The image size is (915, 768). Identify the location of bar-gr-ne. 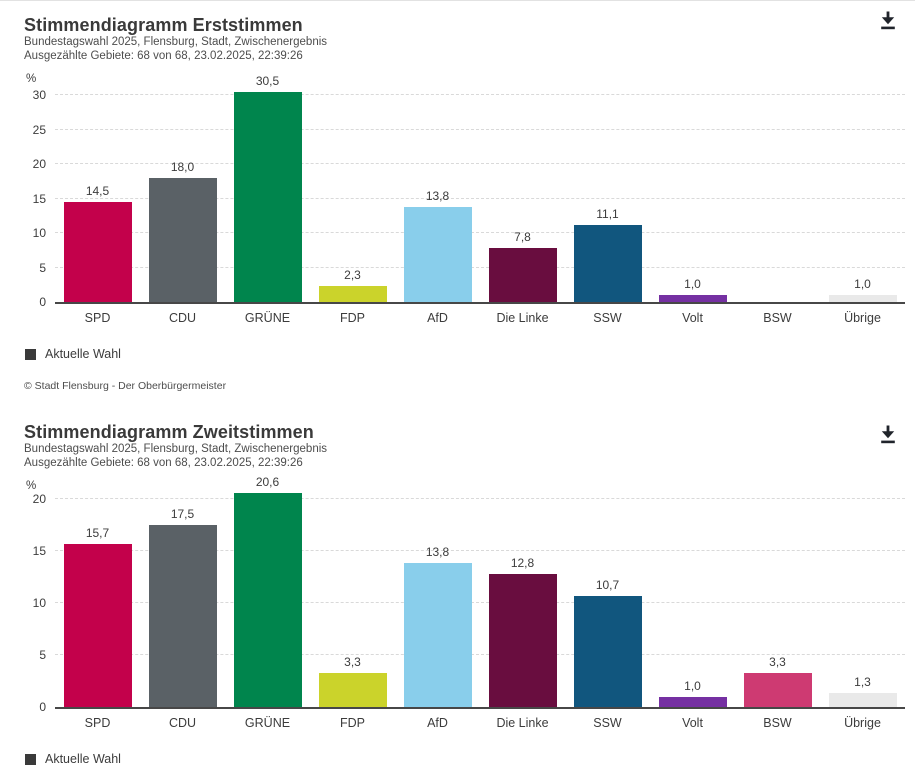
(267, 196).